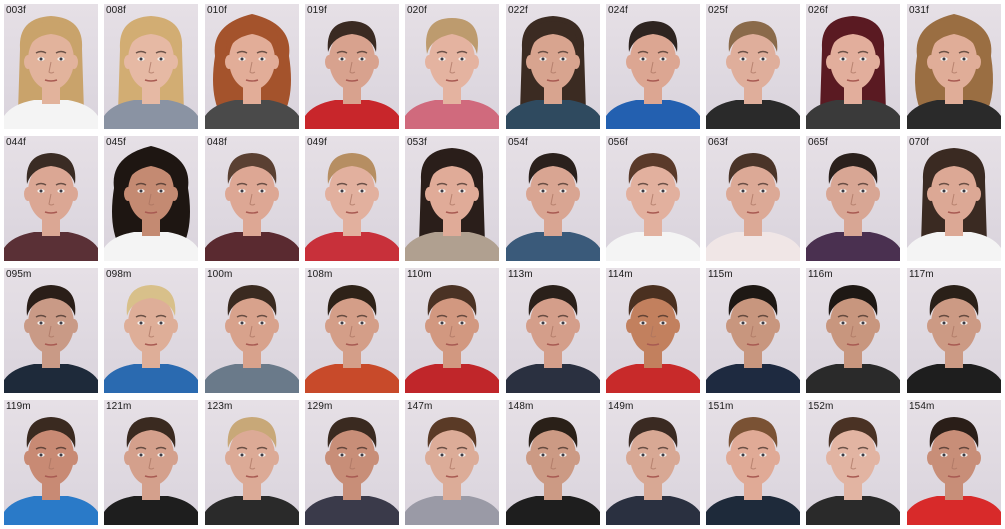 This screenshot has height=529, width=1005. What do you see at coordinates (119, 274) in the screenshot?
I see `photo-id-label: 098m` at bounding box center [119, 274].